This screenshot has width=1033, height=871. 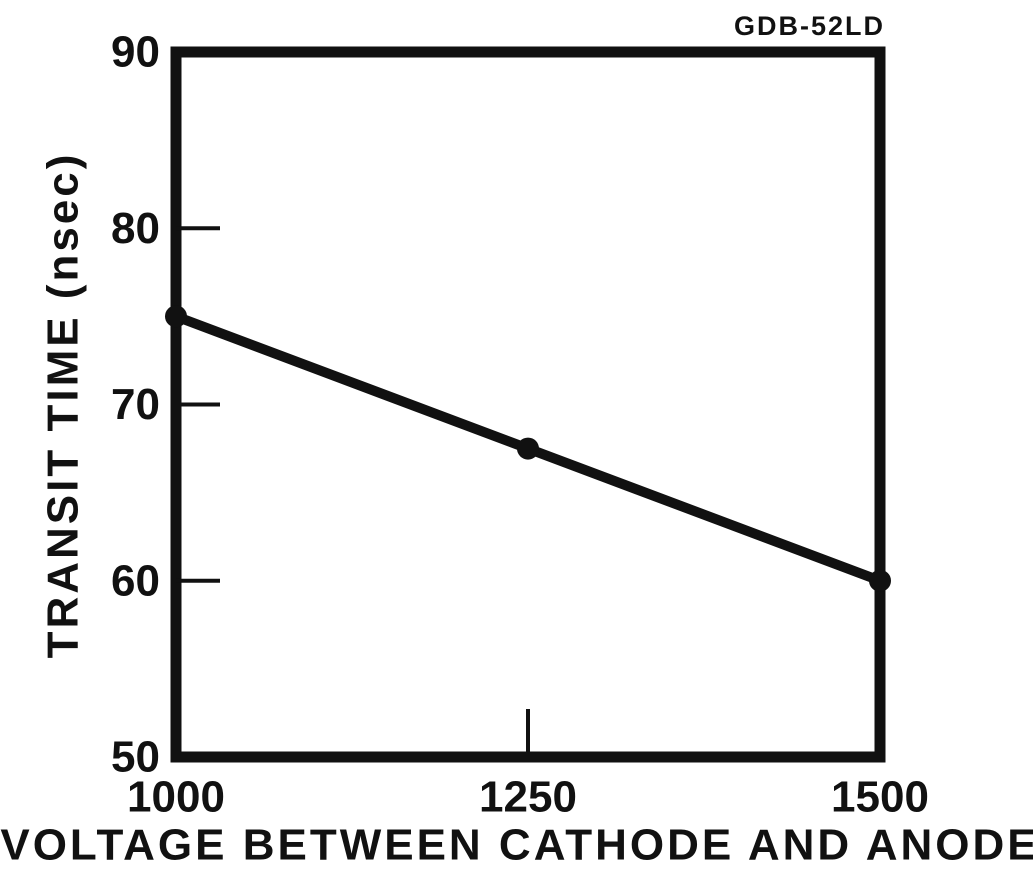 I want to click on y-tick-label: 50, so click(x=135, y=757).